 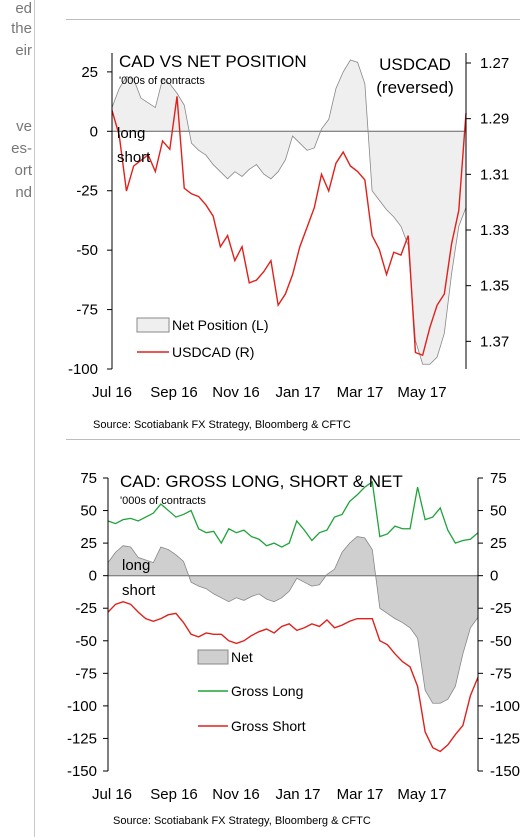 I want to click on right-tick-label: 25, so click(x=498, y=543).